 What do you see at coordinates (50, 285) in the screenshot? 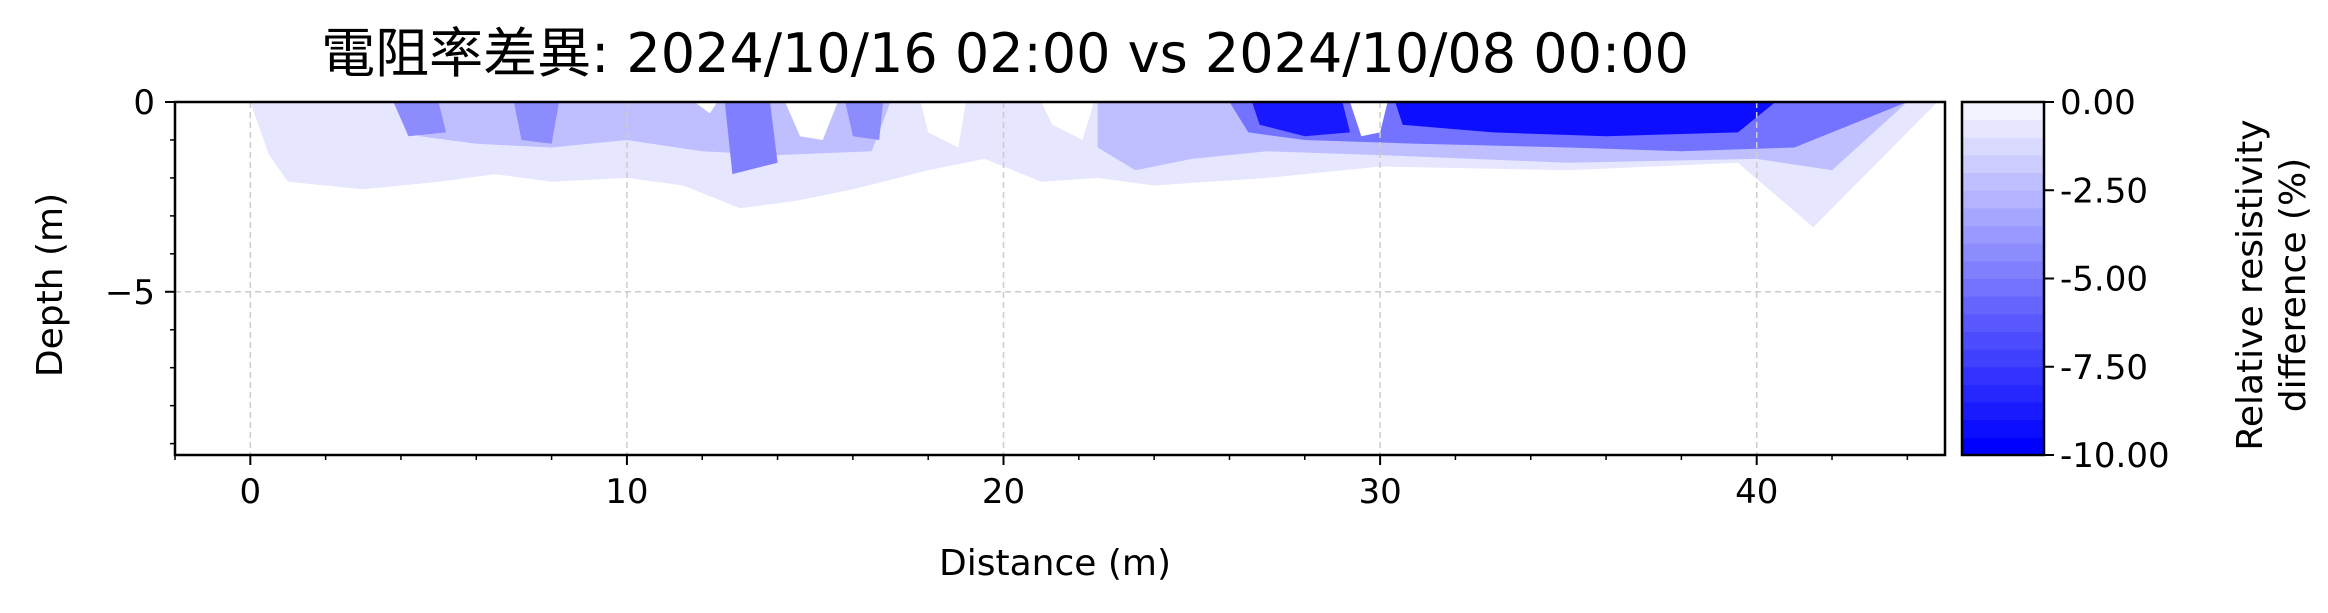
I see `y-axis-label: Depth (m)` at bounding box center [50, 285].